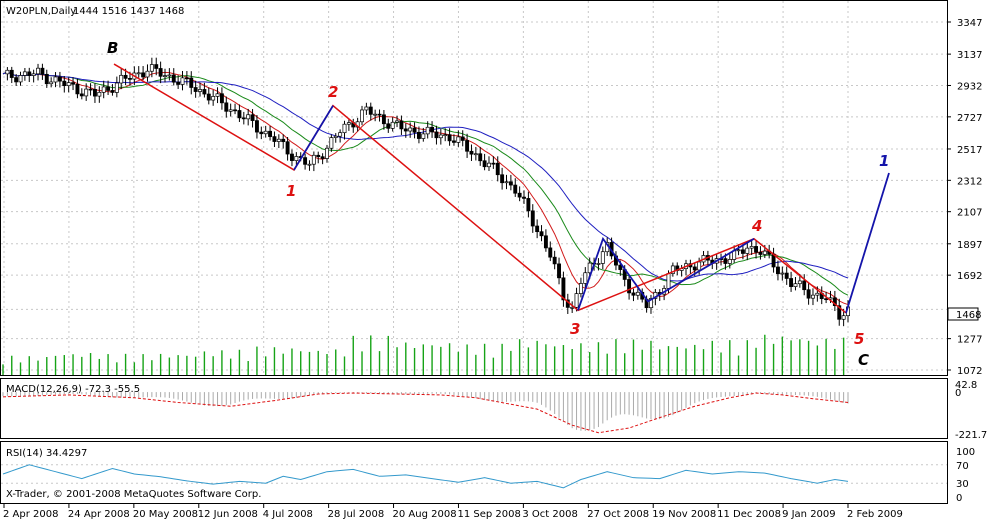 Image resolution: width=989 pixels, height=521 pixels. What do you see at coordinates (99, 514) in the screenshot?
I see `time-tick-label: 24 Apr 2008` at bounding box center [99, 514].